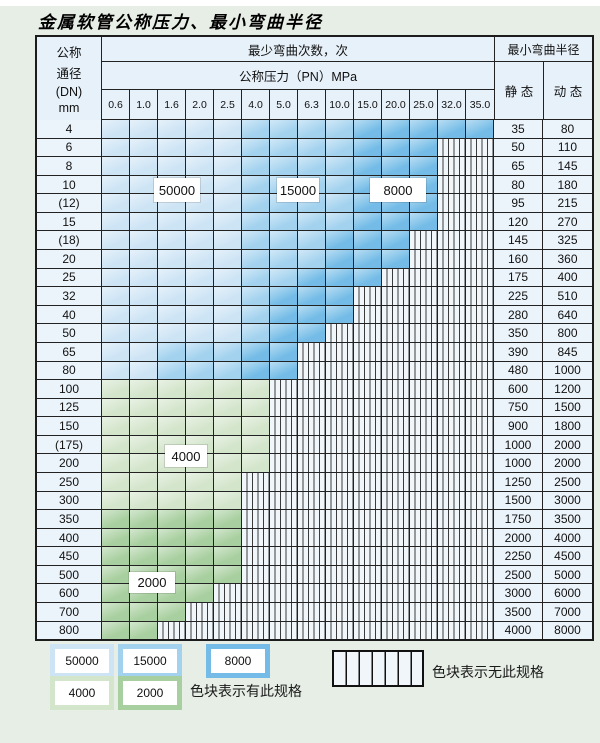 The image size is (600, 743). Describe the element at coordinates (82, 661) in the screenshot. I see `legend-swatch: 50000` at that location.